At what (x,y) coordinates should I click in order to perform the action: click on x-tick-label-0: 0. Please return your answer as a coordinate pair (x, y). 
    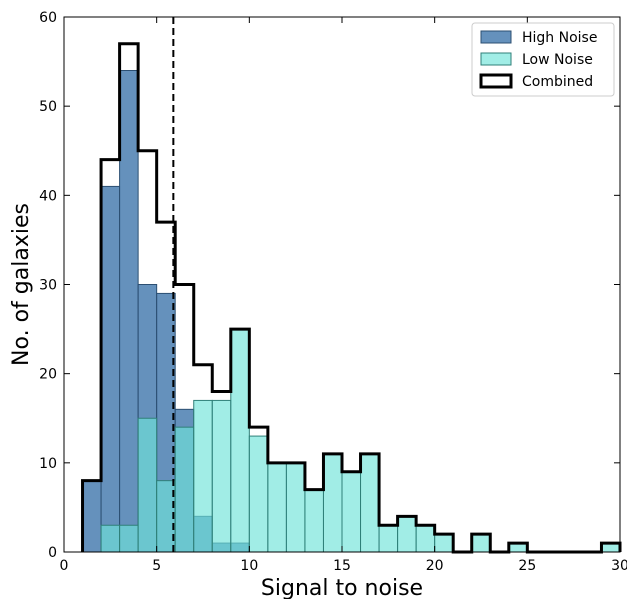
    Looking at the image, I should click on (64, 566).